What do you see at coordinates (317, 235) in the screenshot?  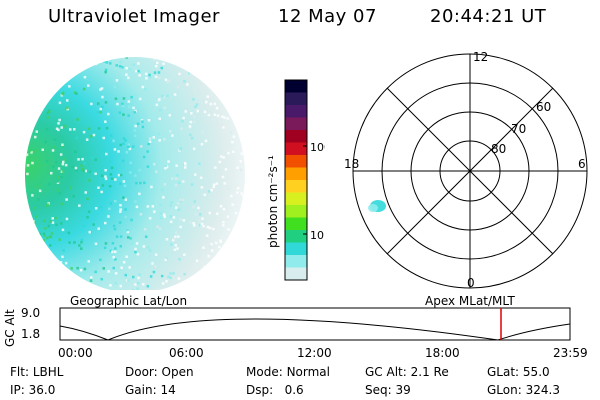 I see `colorbar-tick-10: 10` at bounding box center [317, 235].